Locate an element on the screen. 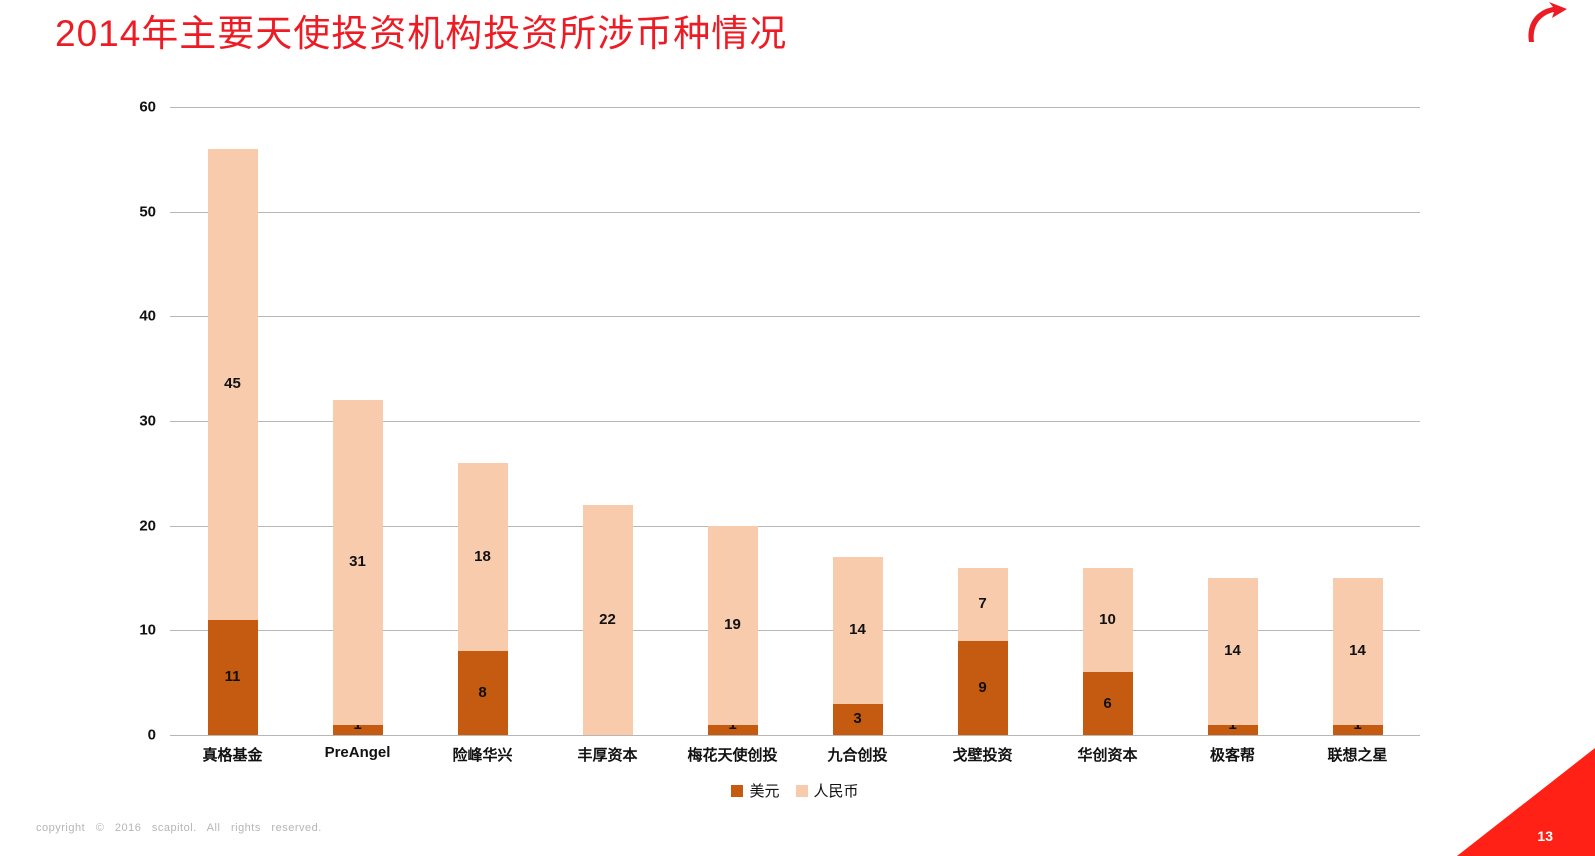 The height and width of the screenshot is (856, 1595). x-axis-category-label: 华创资本 is located at coordinates (1107, 755).